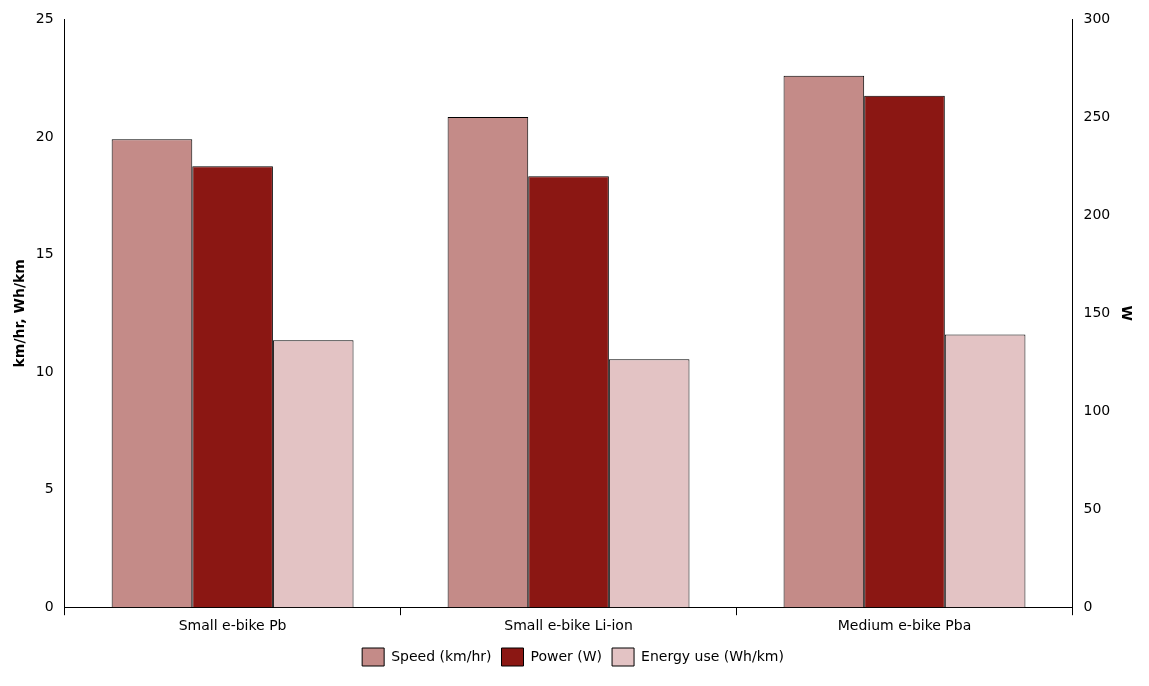 The image size is (1149, 686). Describe the element at coordinates (44, 253) in the screenshot. I see `y-tick-label: 15` at that location.